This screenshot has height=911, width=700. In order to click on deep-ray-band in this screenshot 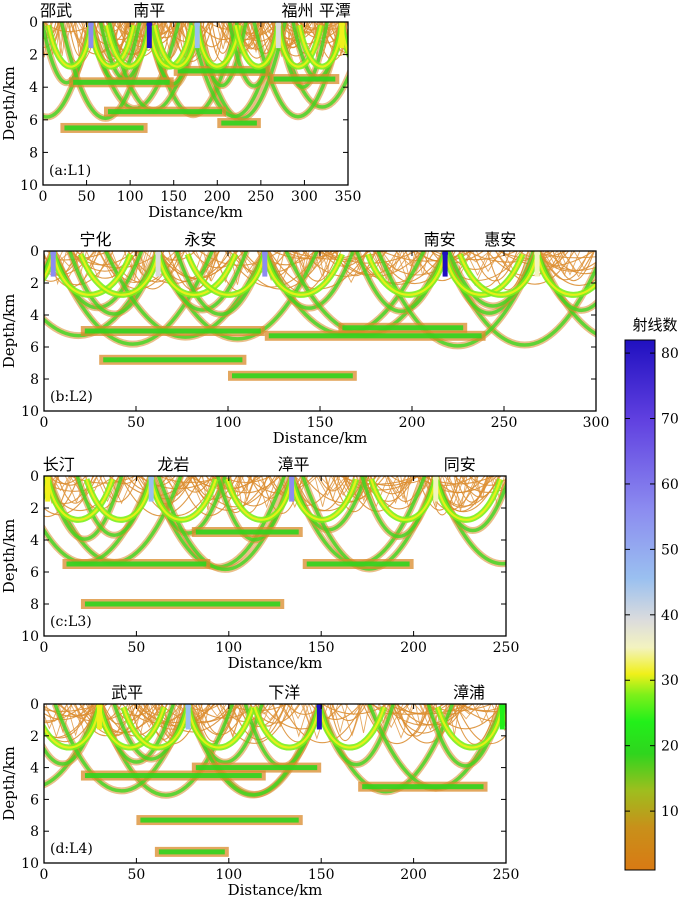, I will do `click(343, 40)`.